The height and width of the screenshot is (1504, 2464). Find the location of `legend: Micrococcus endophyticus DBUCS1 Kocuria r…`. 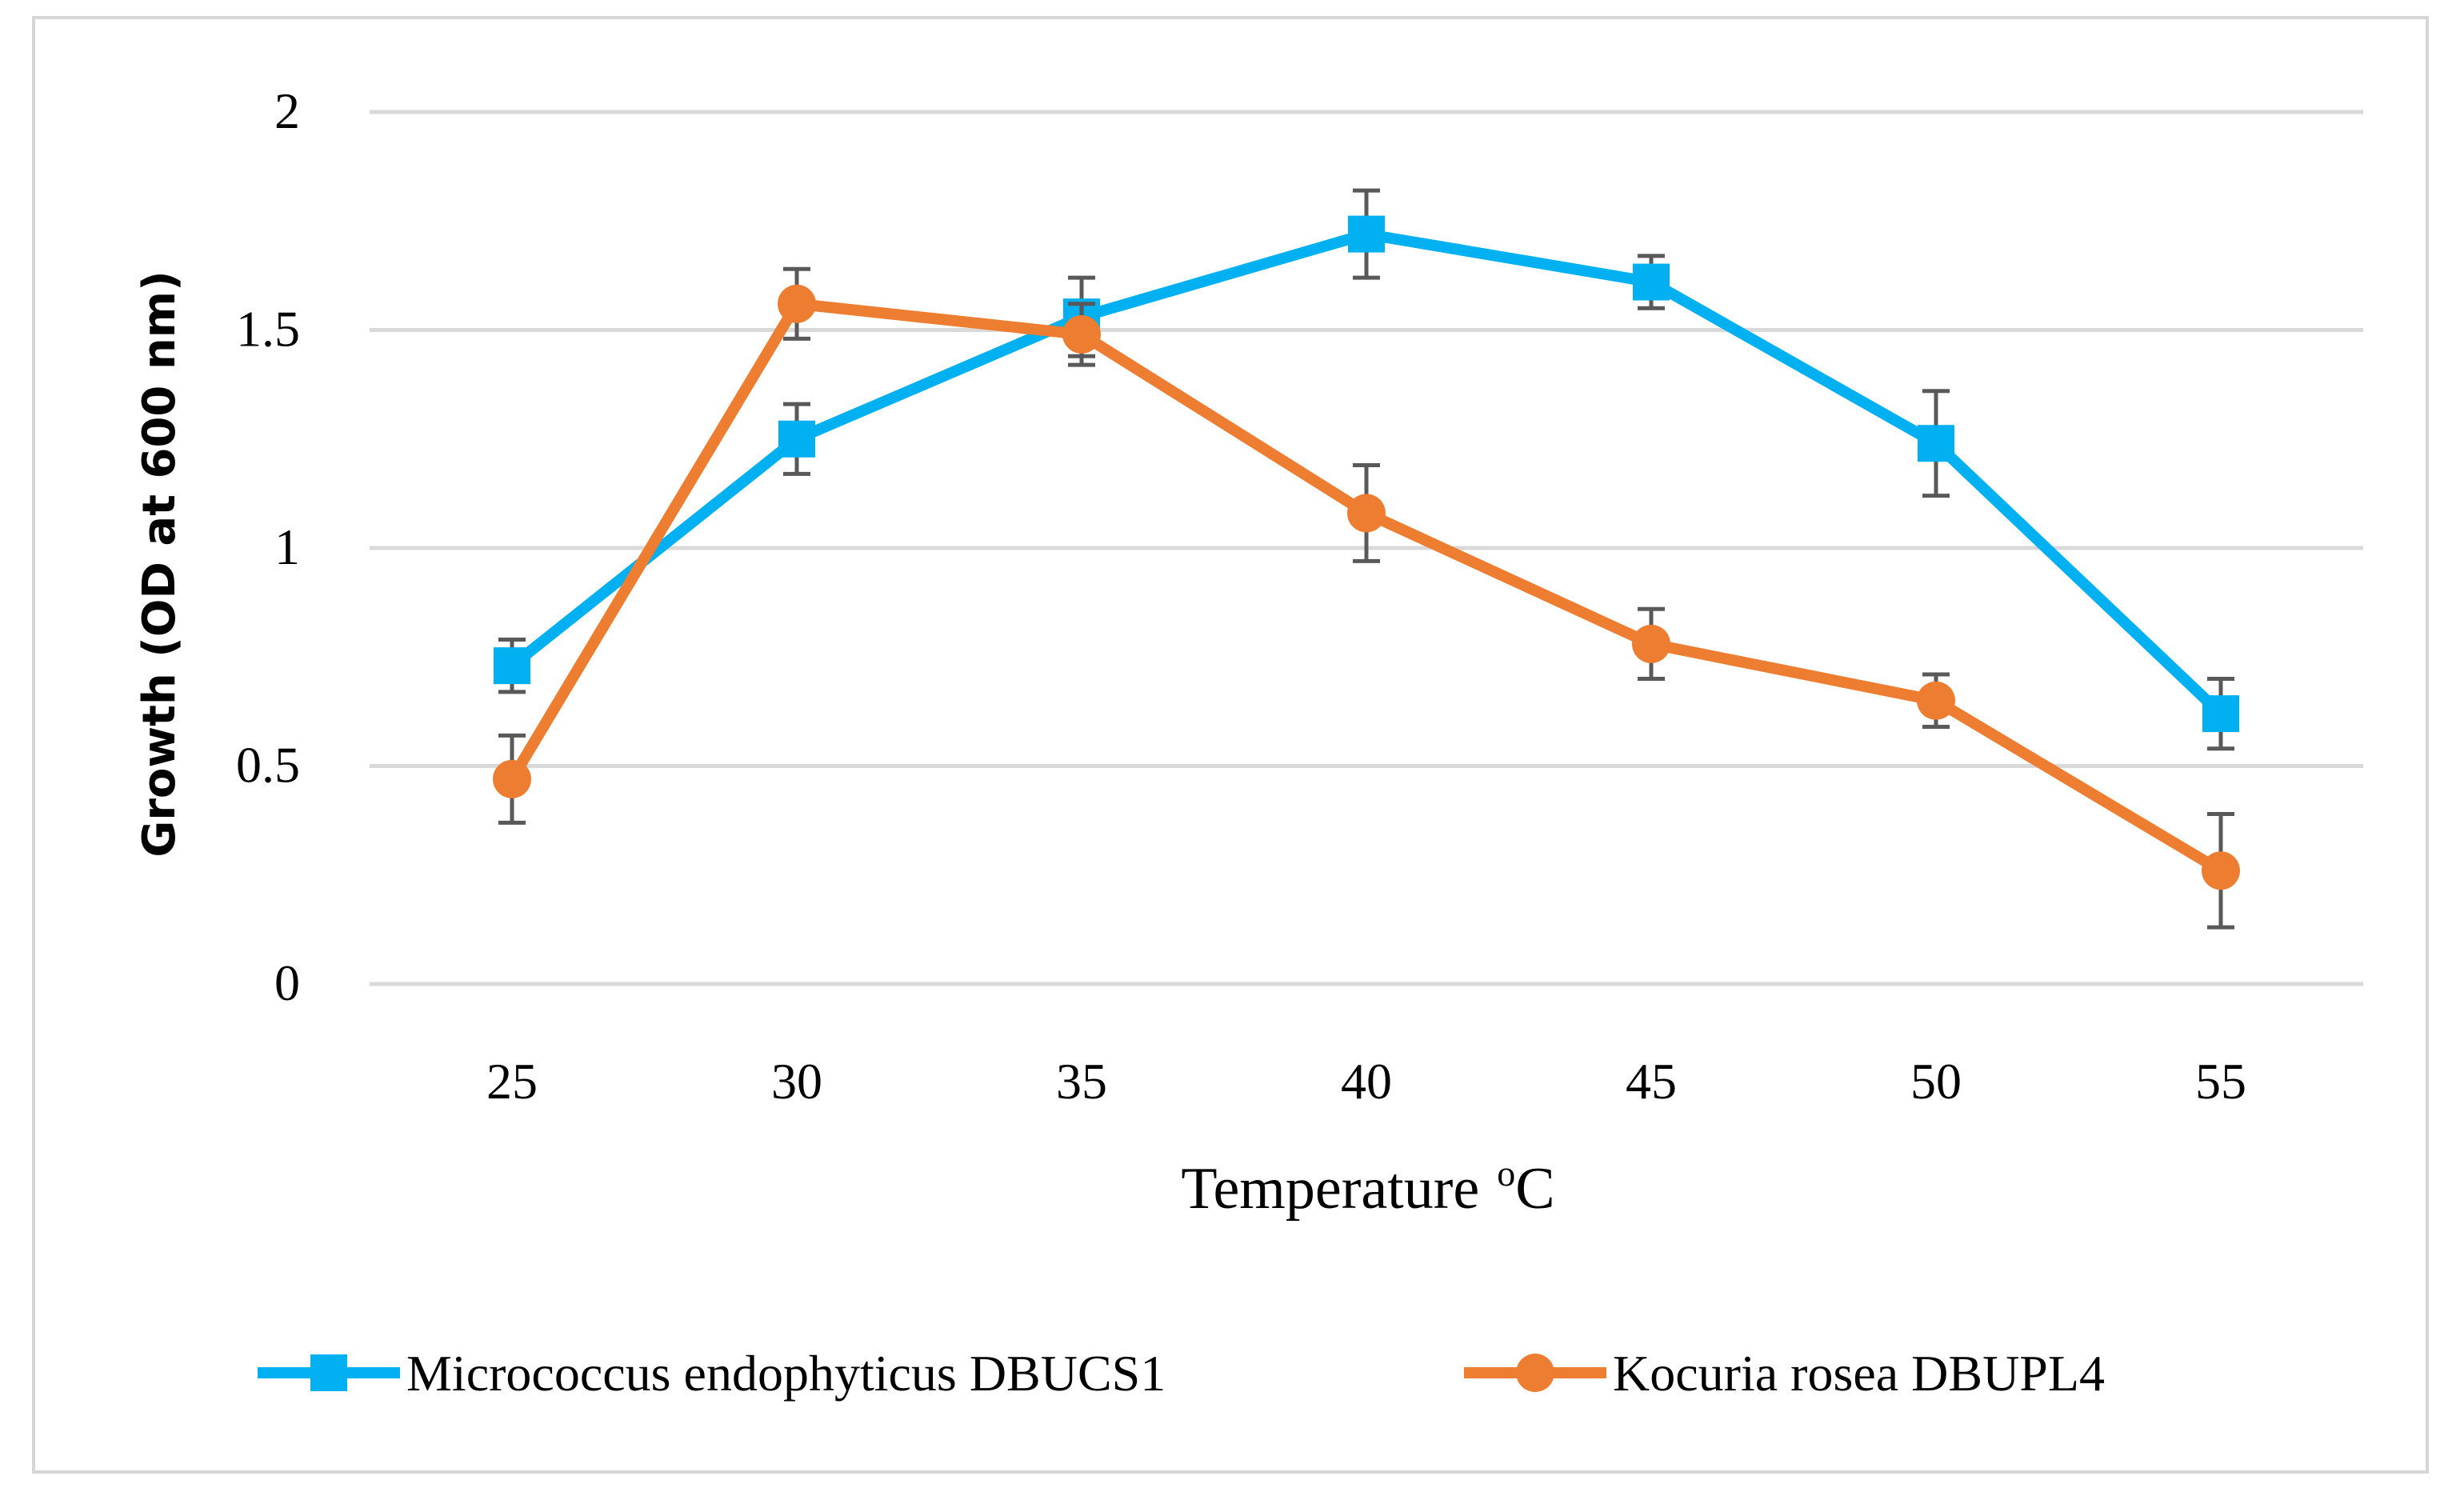

legend: Micrococcus endophyticus DBUCS1 Kocuria r… is located at coordinates (1181, 1373).